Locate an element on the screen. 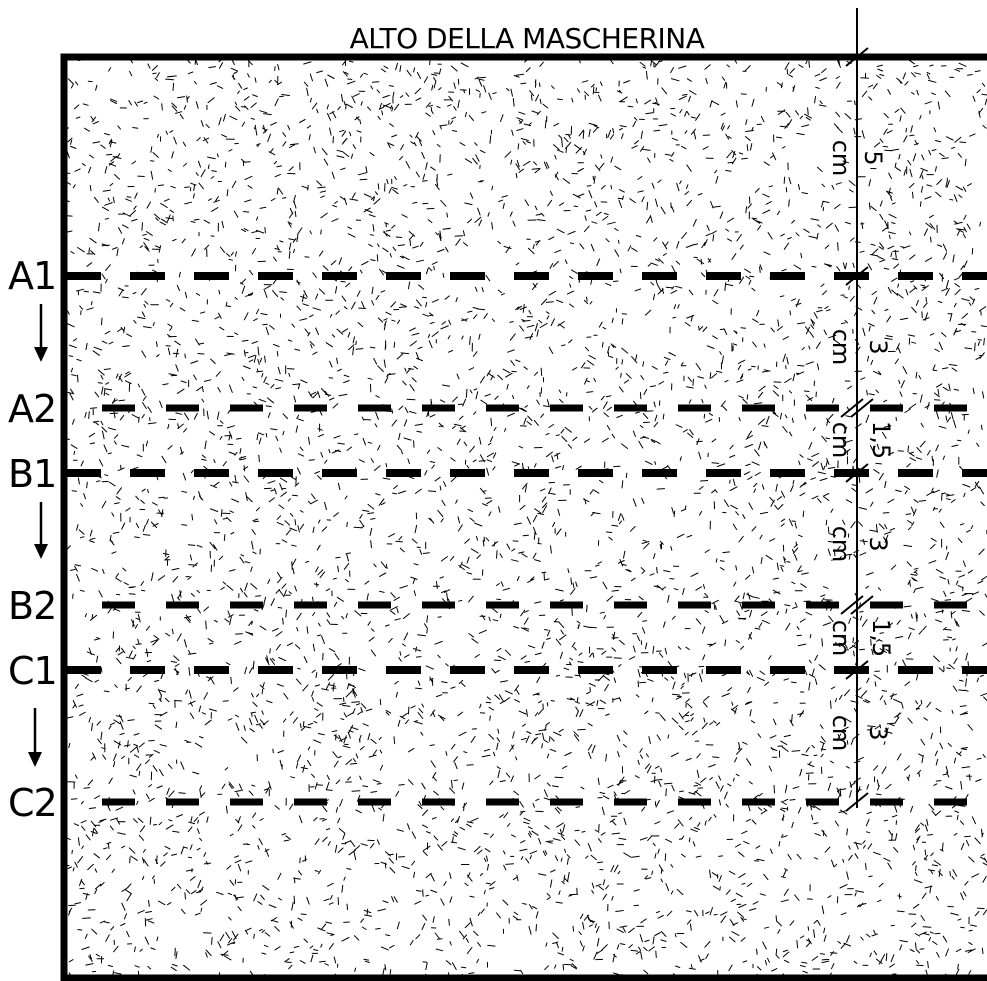 The height and width of the screenshot is (981, 987). line-label-b1: B1 is located at coordinates (32, 474).